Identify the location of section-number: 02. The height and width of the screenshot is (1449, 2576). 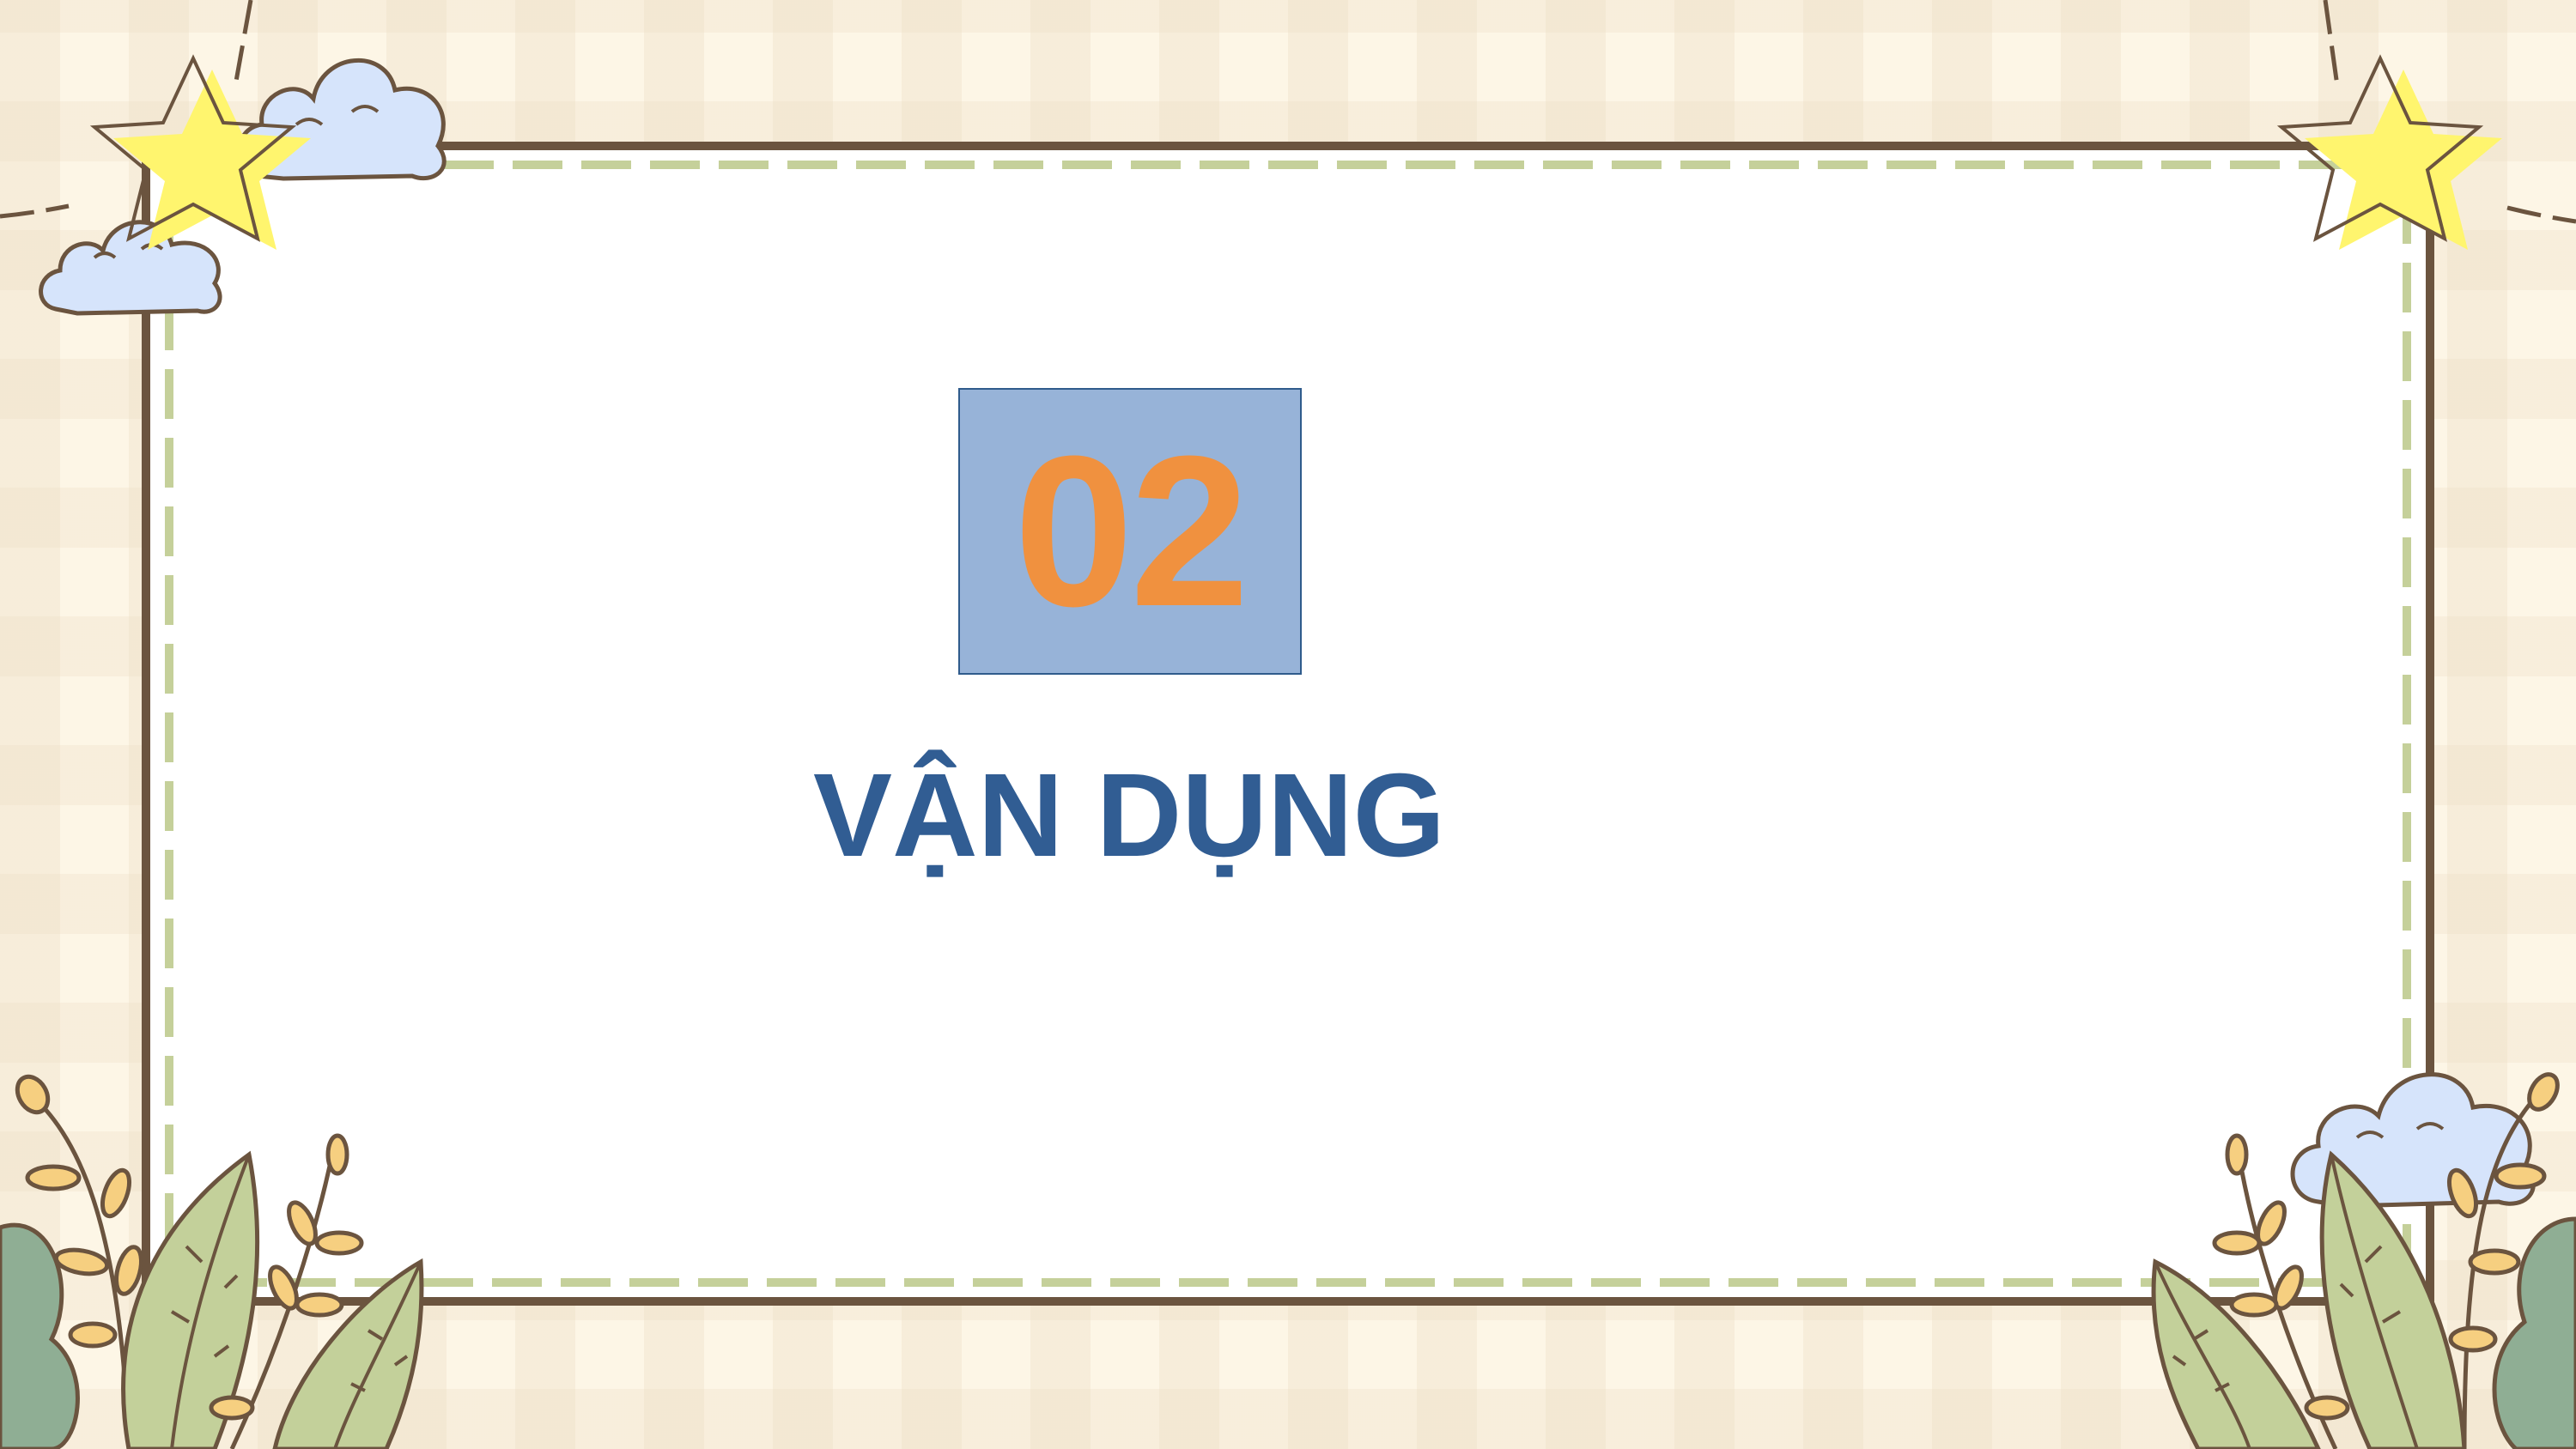
(1131, 531).